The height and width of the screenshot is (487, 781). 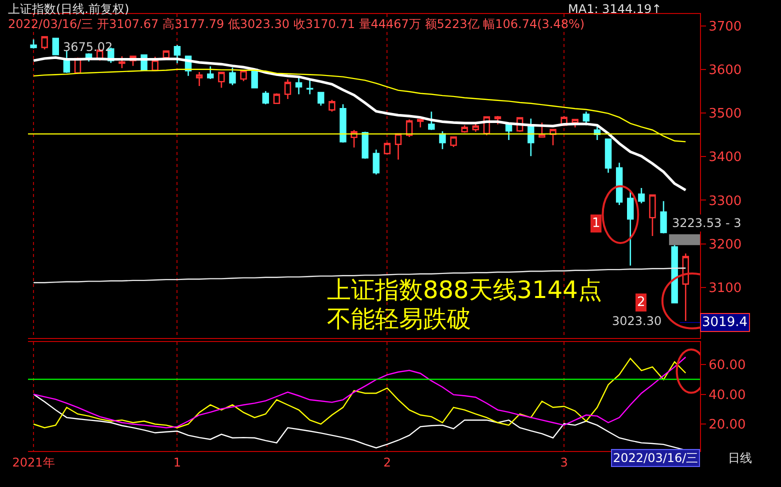 What do you see at coordinates (615, 9) in the screenshot?
I see `annotation: MA1: 3144.19↑` at bounding box center [615, 9].